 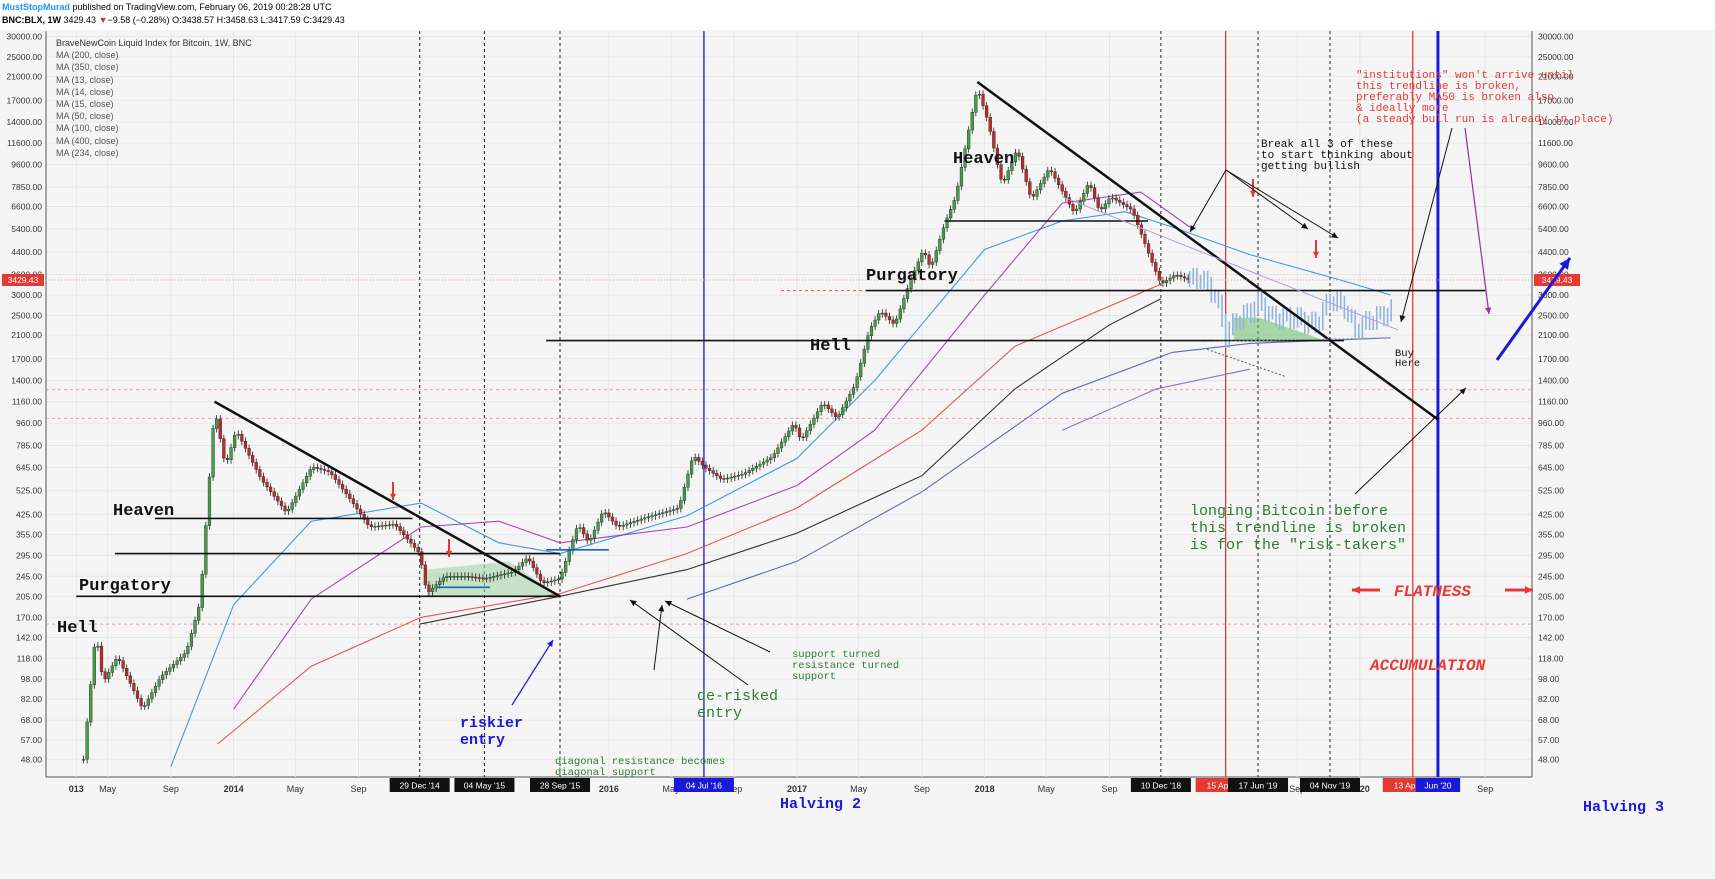 What do you see at coordinates (87, 55) in the screenshot?
I see `legend-ma-200: MA (200, close)` at bounding box center [87, 55].